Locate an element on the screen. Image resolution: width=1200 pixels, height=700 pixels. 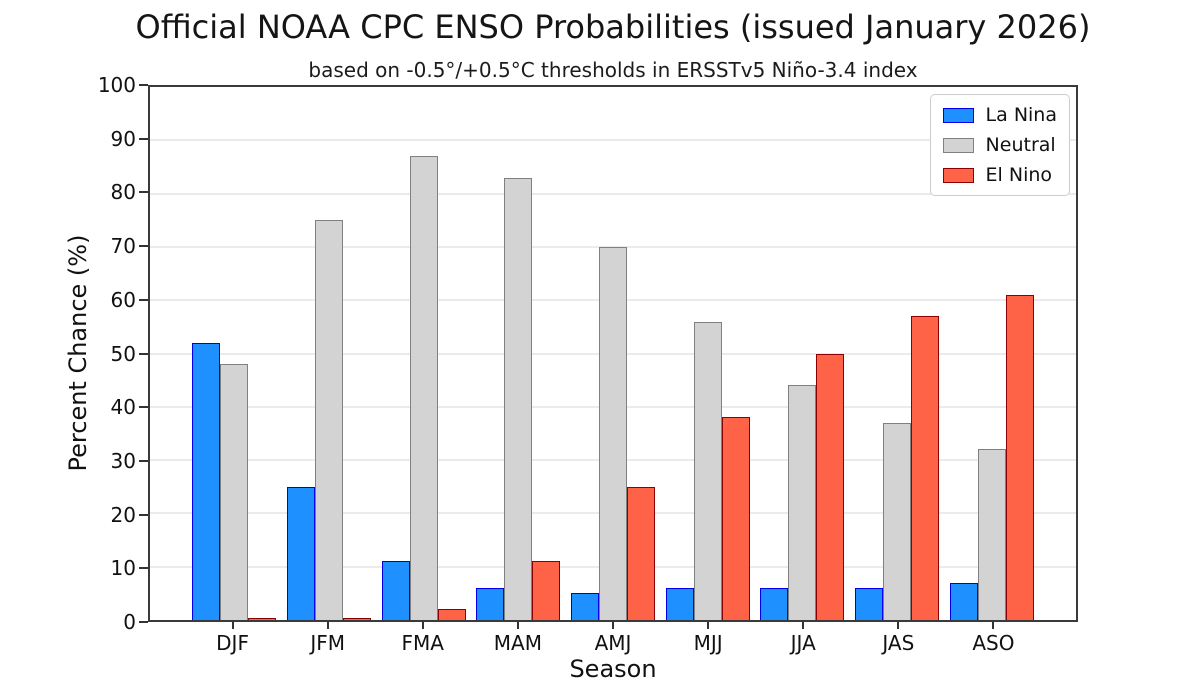
bar-el-nino-amj is located at coordinates (641, 553).